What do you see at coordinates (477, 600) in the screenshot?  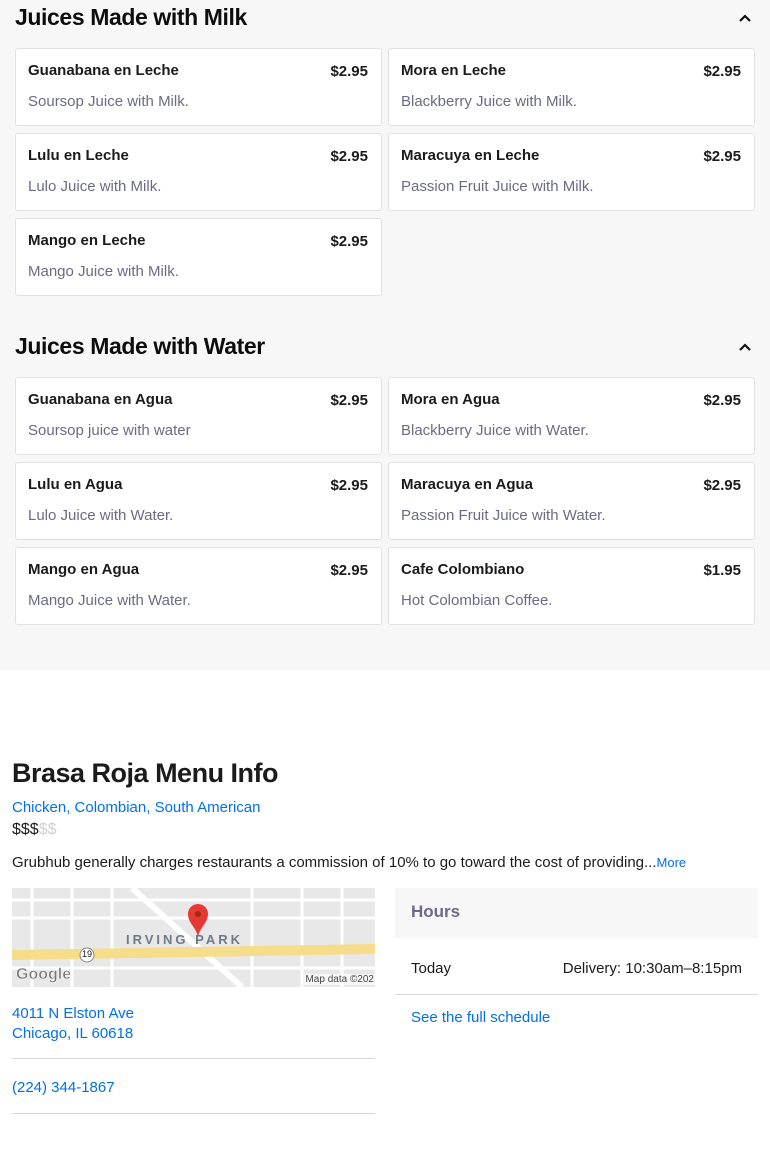 I see `item-description: Hot Colombian Coffee.` at bounding box center [477, 600].